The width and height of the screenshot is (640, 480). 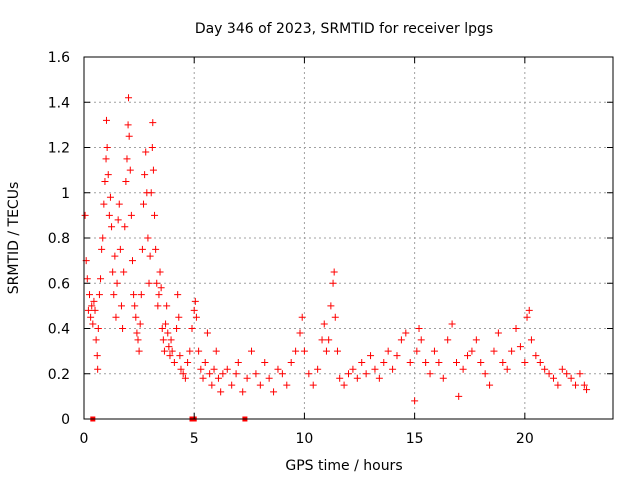 I want to click on y-tick-label: 0.6, so click(x=59, y=284).